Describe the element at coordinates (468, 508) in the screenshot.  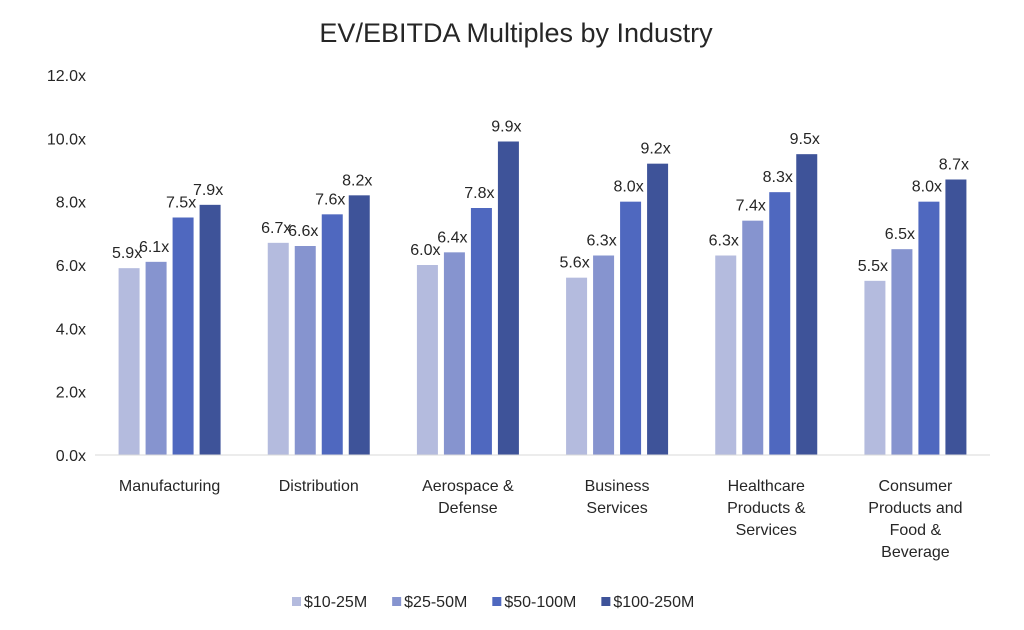
I see `x-tick-label: Defense` at that location.